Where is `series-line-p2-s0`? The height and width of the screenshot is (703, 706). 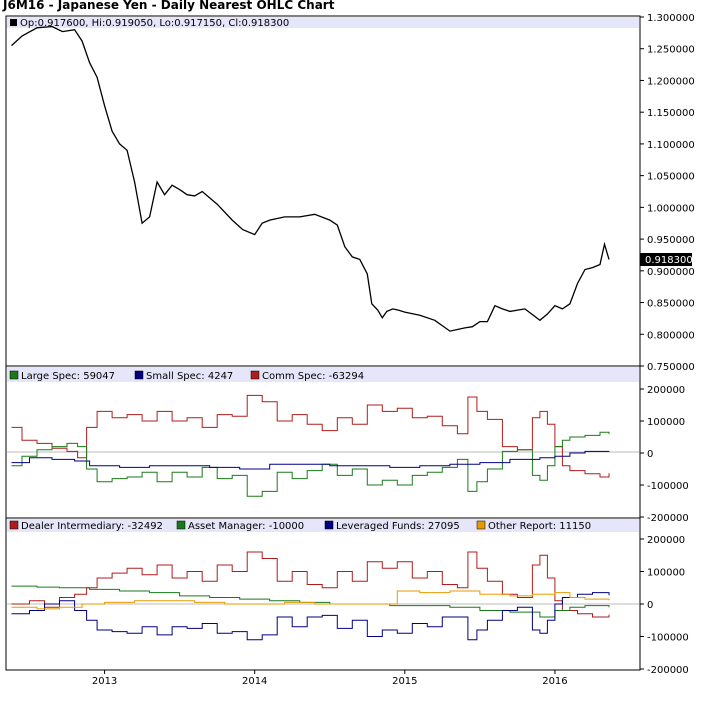 series-line-p2-s0 is located at coordinates (310, 584).